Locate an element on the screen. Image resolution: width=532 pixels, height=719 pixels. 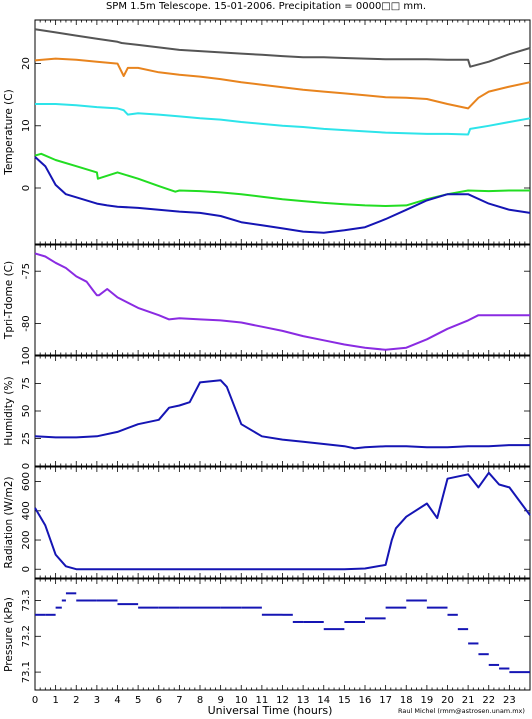
x-tick-label: 16 is located at coordinates (365, 700).